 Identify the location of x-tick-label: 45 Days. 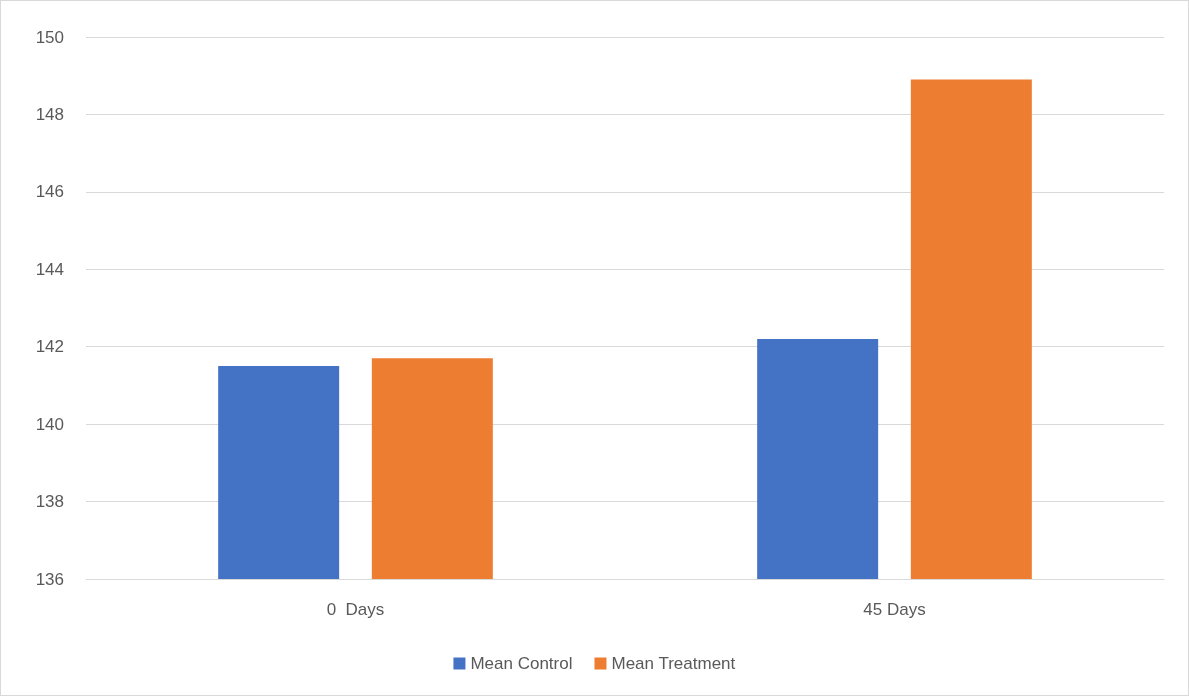
(894, 609).